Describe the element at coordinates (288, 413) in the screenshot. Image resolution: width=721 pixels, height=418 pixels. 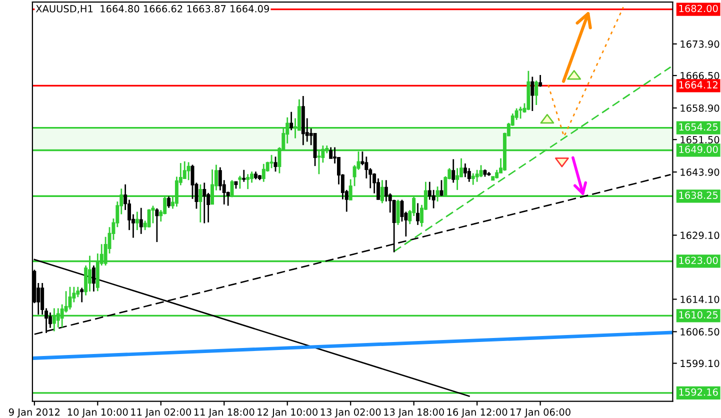
I see `x-tick-label: 12 Jan 10:00` at that location.